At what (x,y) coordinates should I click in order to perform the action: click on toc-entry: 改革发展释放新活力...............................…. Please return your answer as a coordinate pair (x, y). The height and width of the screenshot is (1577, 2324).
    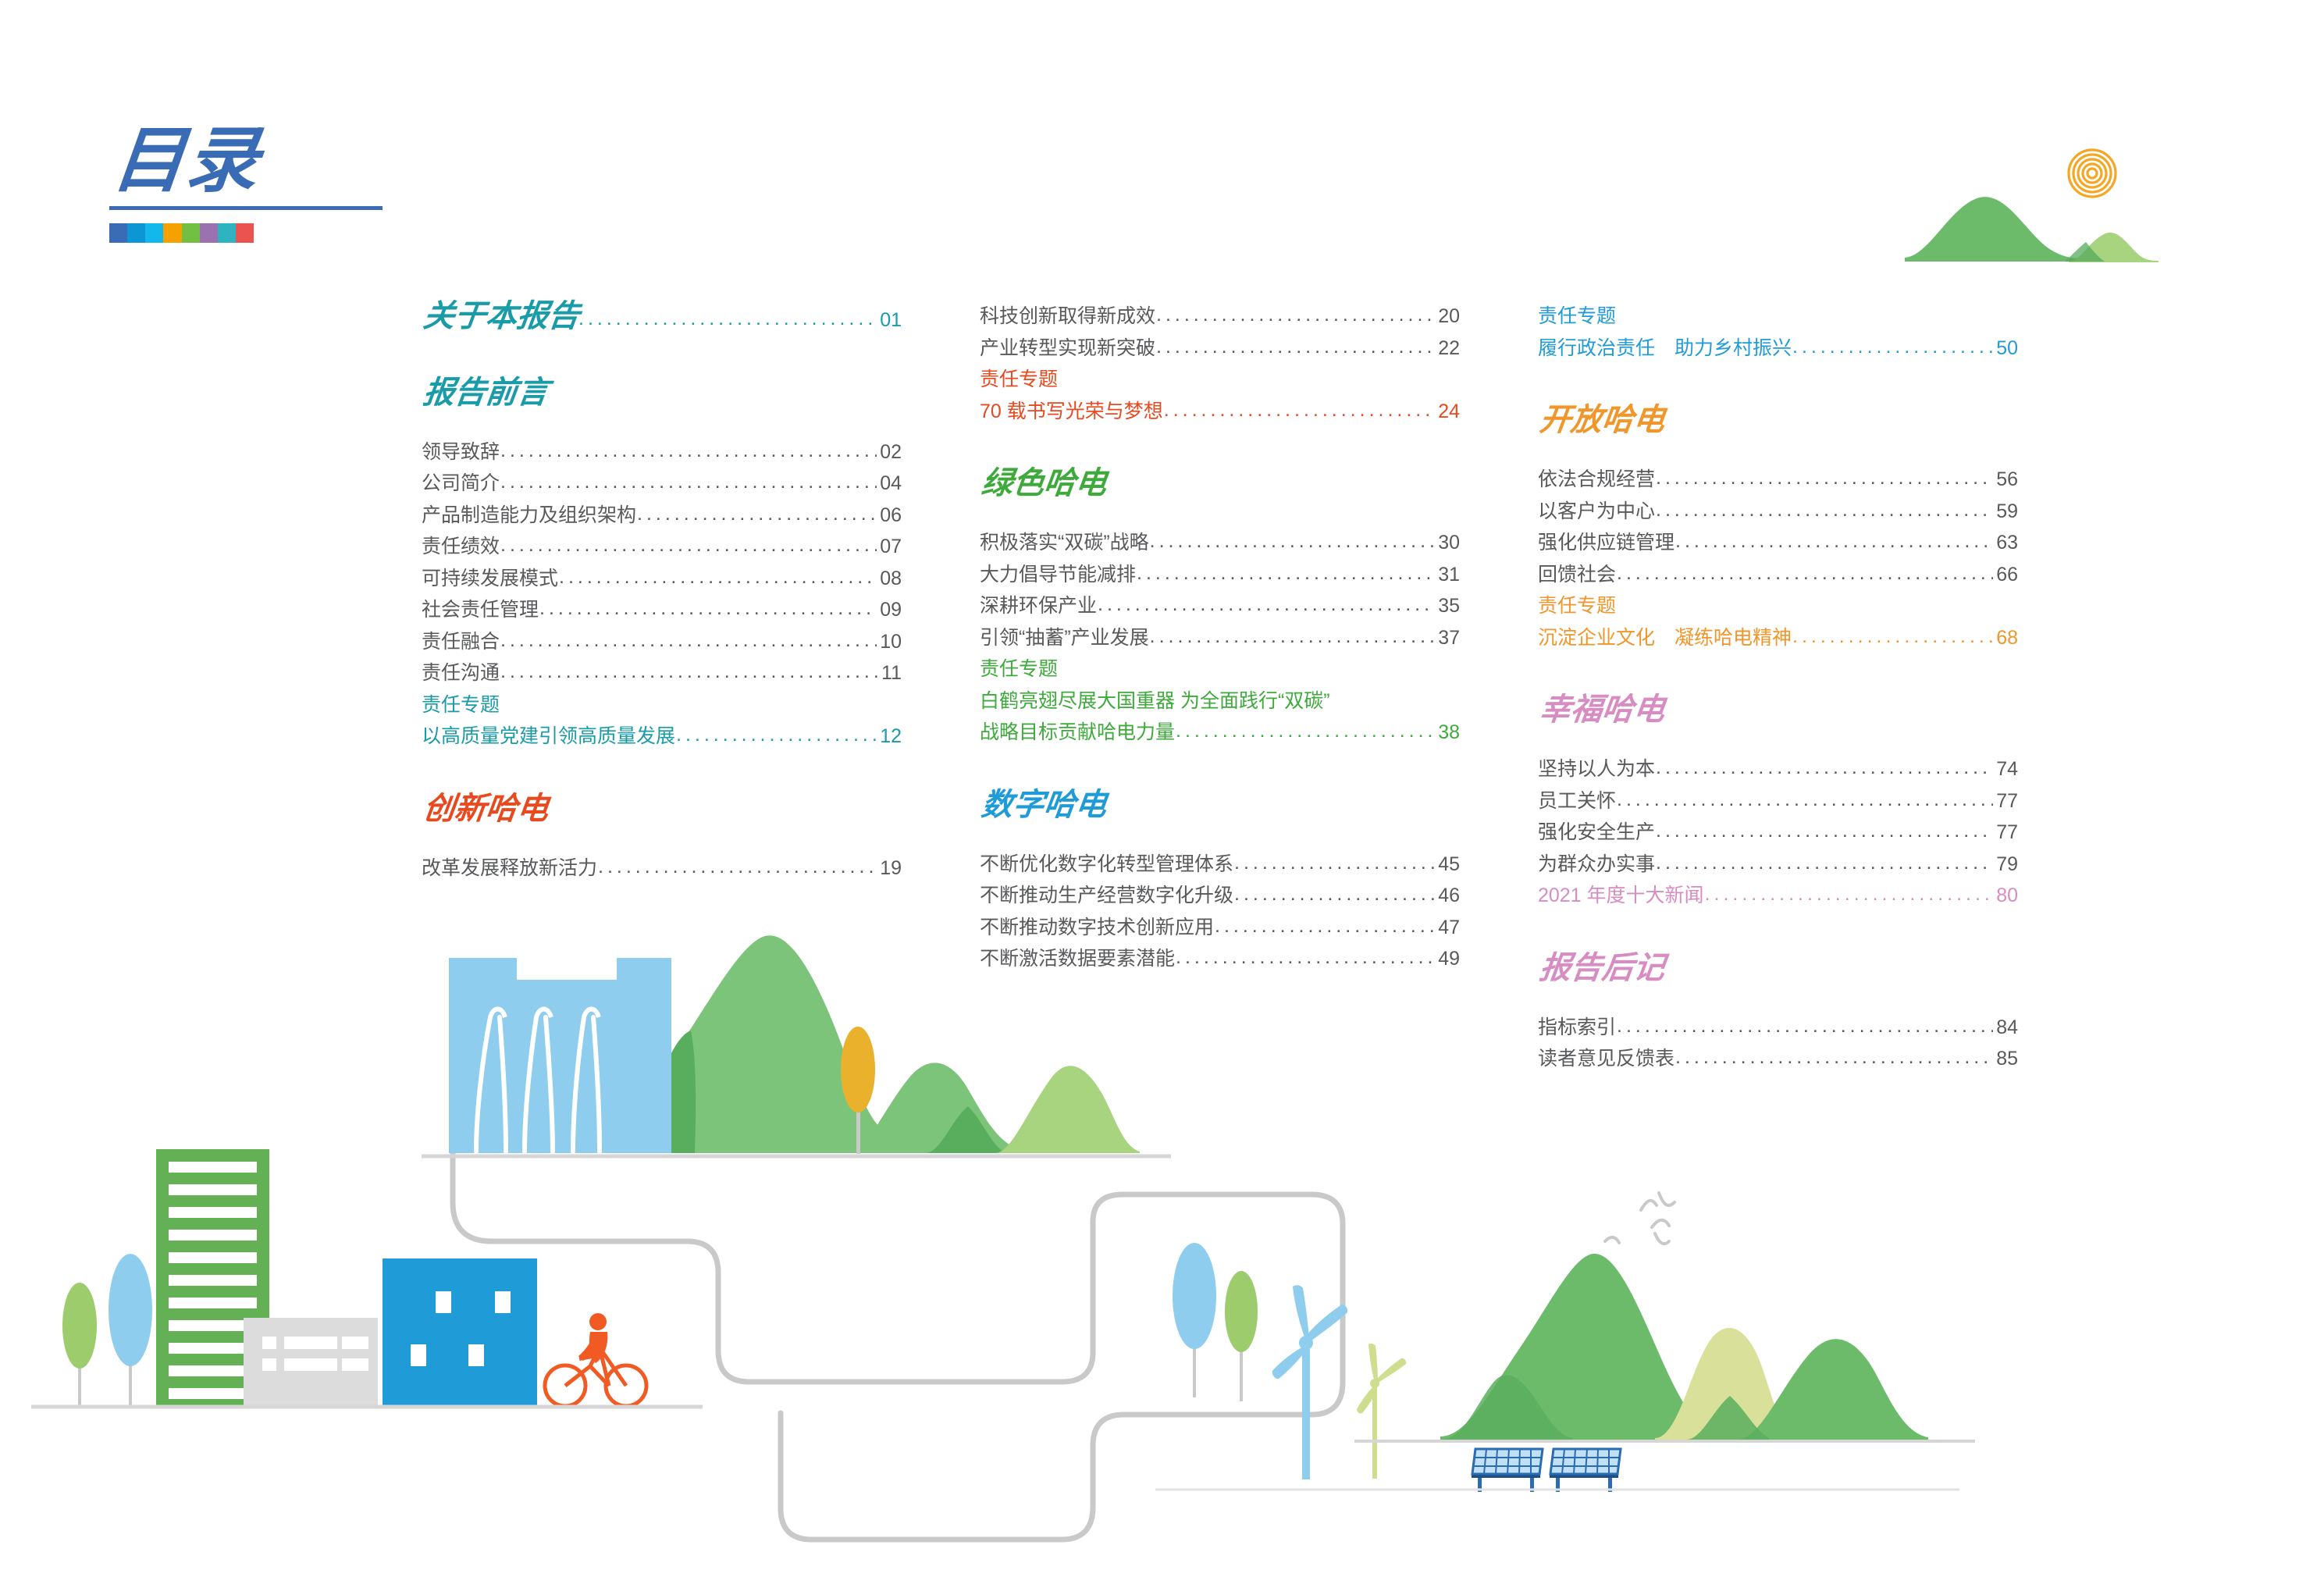
    Looking at the image, I should click on (662, 869).